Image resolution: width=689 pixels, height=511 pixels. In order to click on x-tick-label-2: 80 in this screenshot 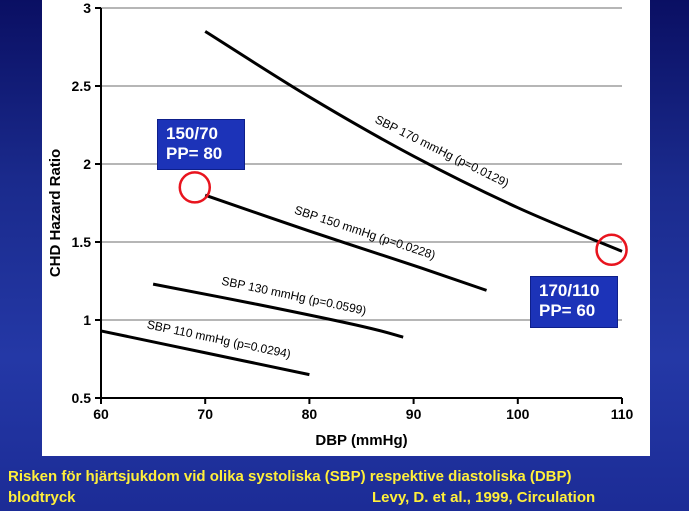, I will do `click(310, 414)`.